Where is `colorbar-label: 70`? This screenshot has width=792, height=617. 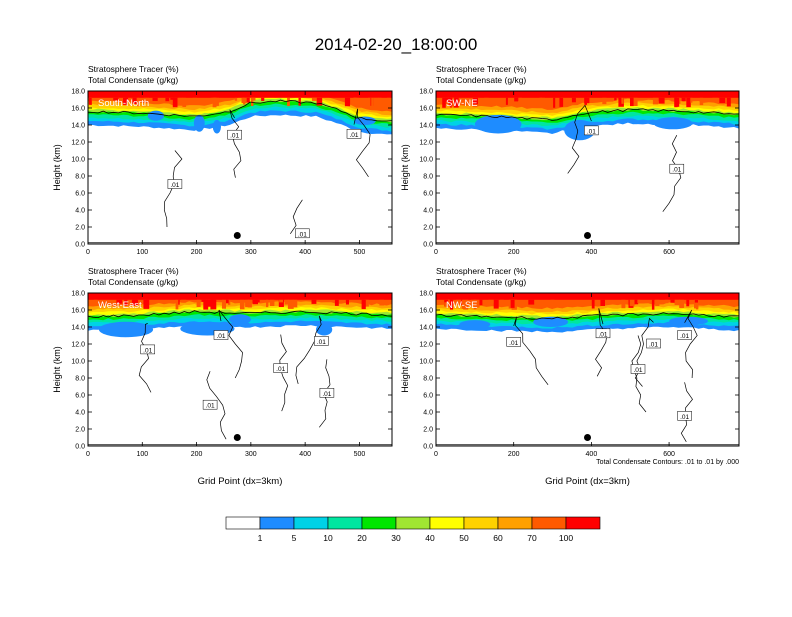 colorbar-label: 70 is located at coordinates (532, 538).